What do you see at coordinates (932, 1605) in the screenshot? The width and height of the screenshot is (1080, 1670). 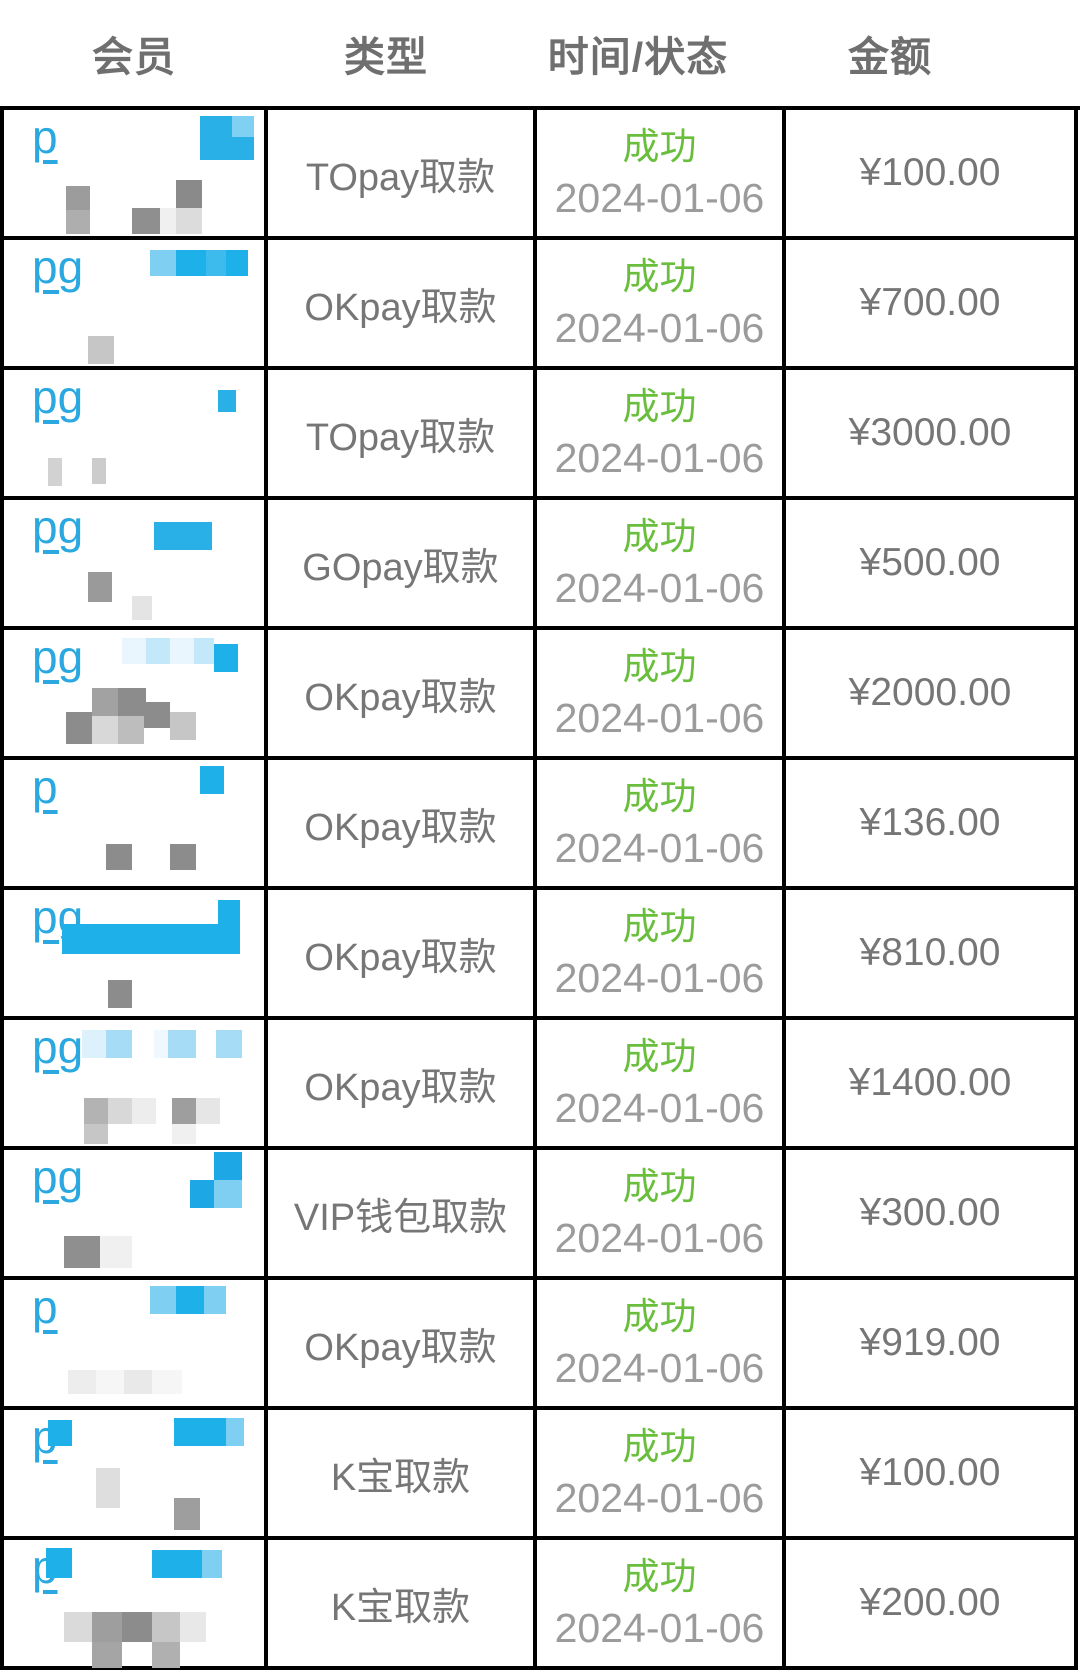 I see `amount-cell: ¥200.00` at bounding box center [932, 1605].